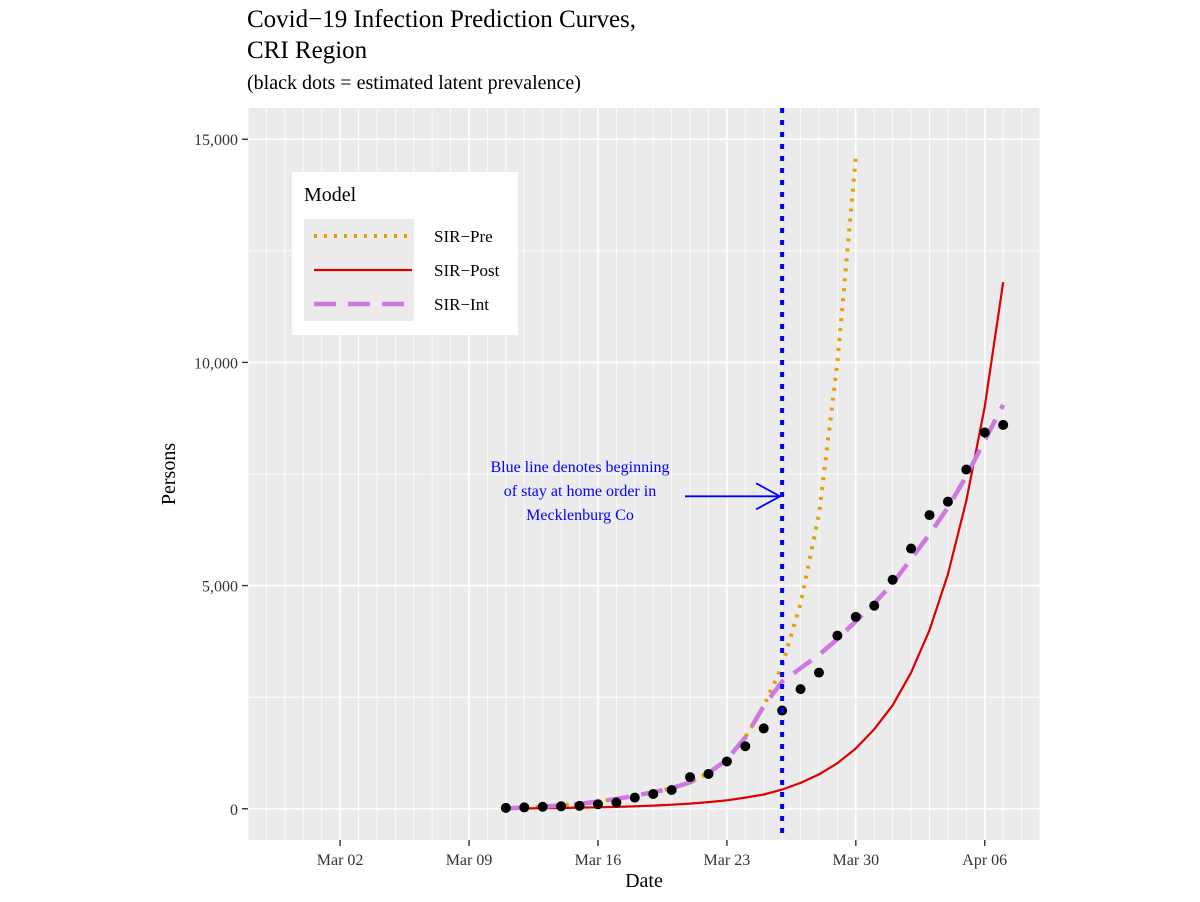 This screenshot has width=1200, height=902. I want to click on legend-title: Model, so click(330, 195).